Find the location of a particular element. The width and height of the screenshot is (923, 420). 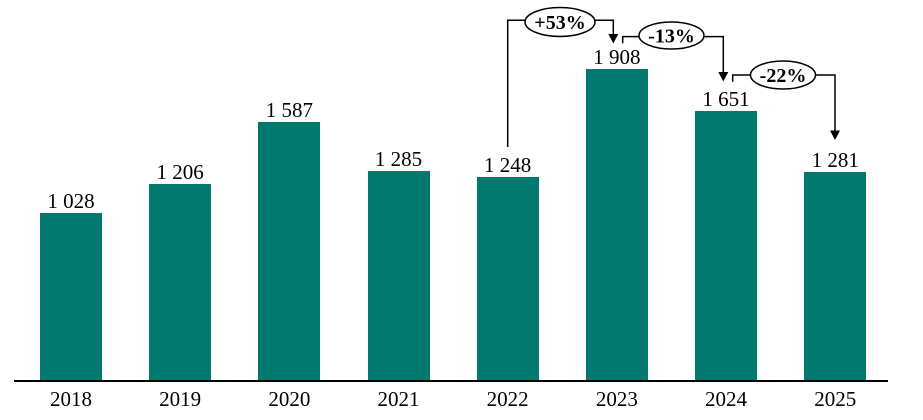

x-tick-2019: 2019 is located at coordinates (180, 399).